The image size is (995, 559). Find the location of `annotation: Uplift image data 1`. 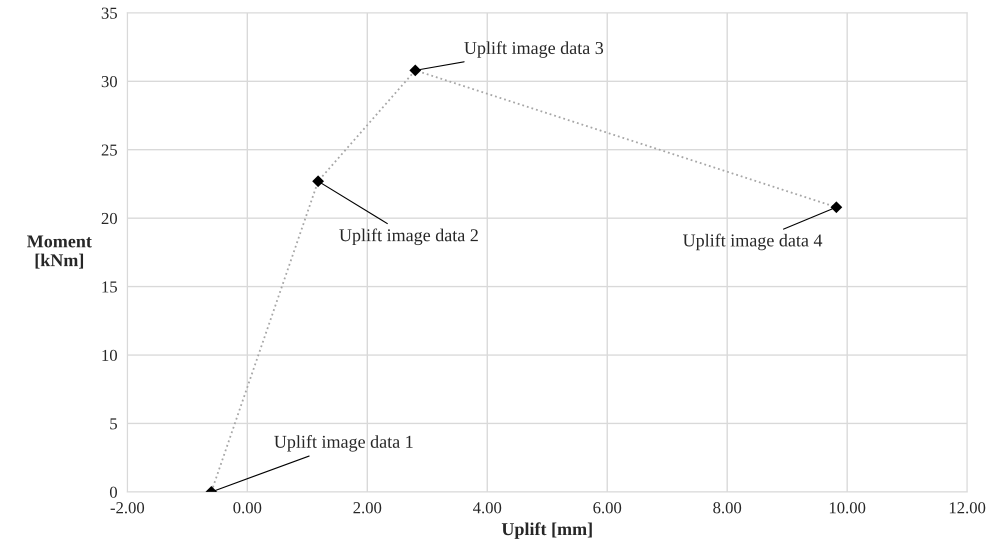

annotation: Uplift image data 1 is located at coordinates (343, 443).